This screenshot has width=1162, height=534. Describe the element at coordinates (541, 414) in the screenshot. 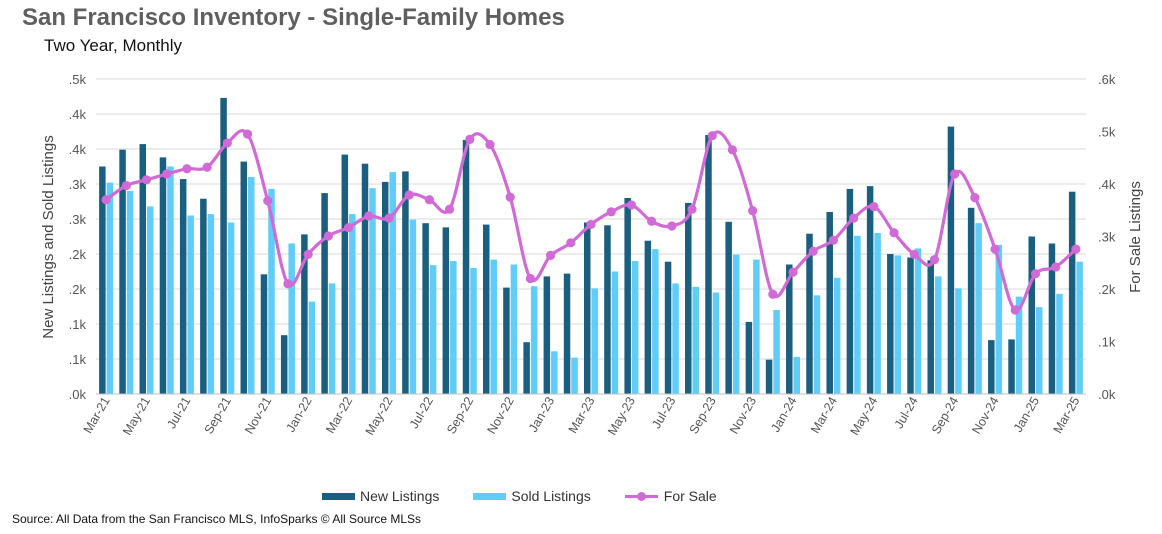

I see `x-tick-label: Jan-23` at that location.